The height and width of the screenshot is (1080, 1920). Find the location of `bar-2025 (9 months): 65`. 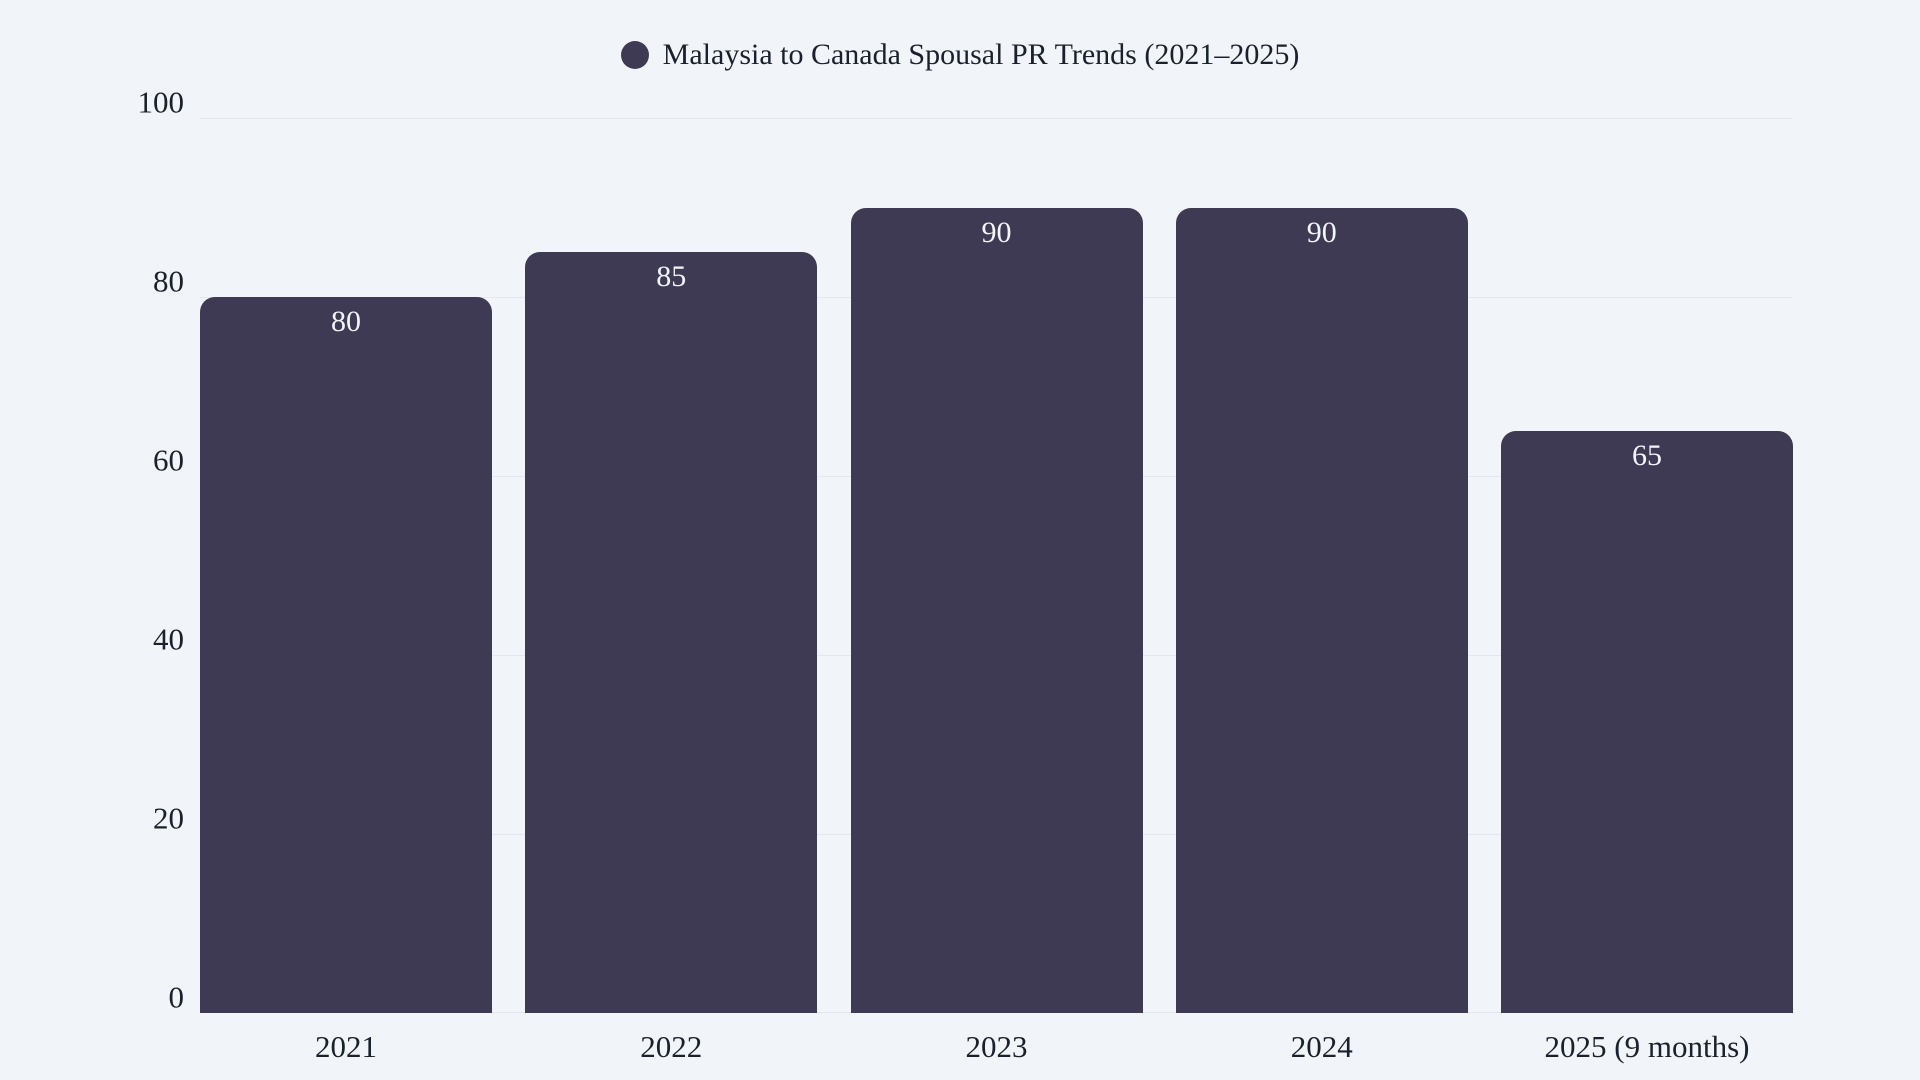

bar-2025 (9 months): 65 is located at coordinates (1647, 722).